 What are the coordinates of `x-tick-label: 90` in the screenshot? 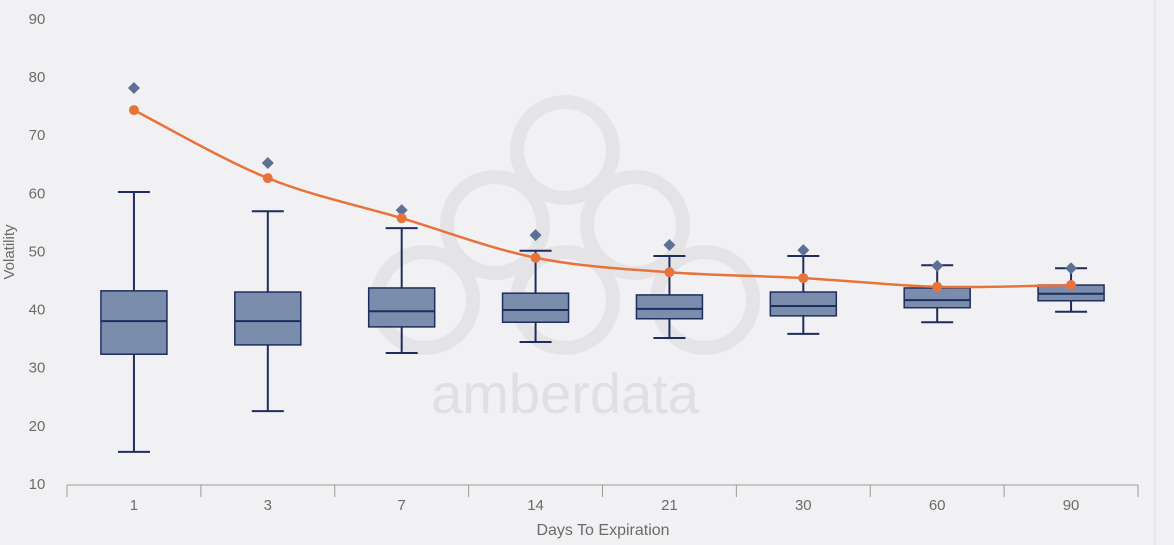 It's located at (1071, 505).